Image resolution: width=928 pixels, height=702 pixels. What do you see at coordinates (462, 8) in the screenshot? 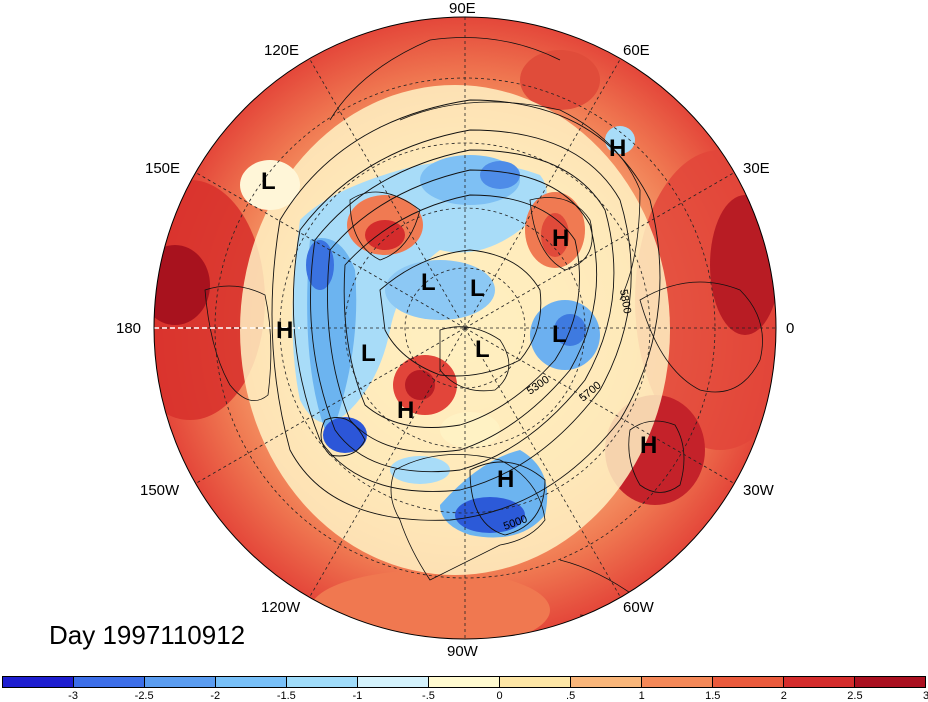
I see `lon-label-90e: 90E` at bounding box center [462, 8].